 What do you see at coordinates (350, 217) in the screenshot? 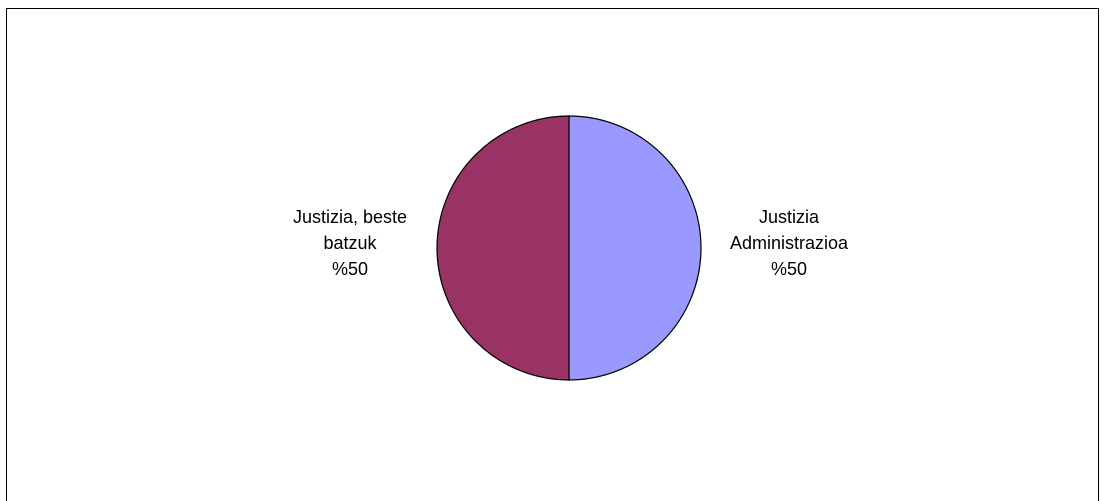
I see `slice-label-line: Justizia, beste` at bounding box center [350, 217].